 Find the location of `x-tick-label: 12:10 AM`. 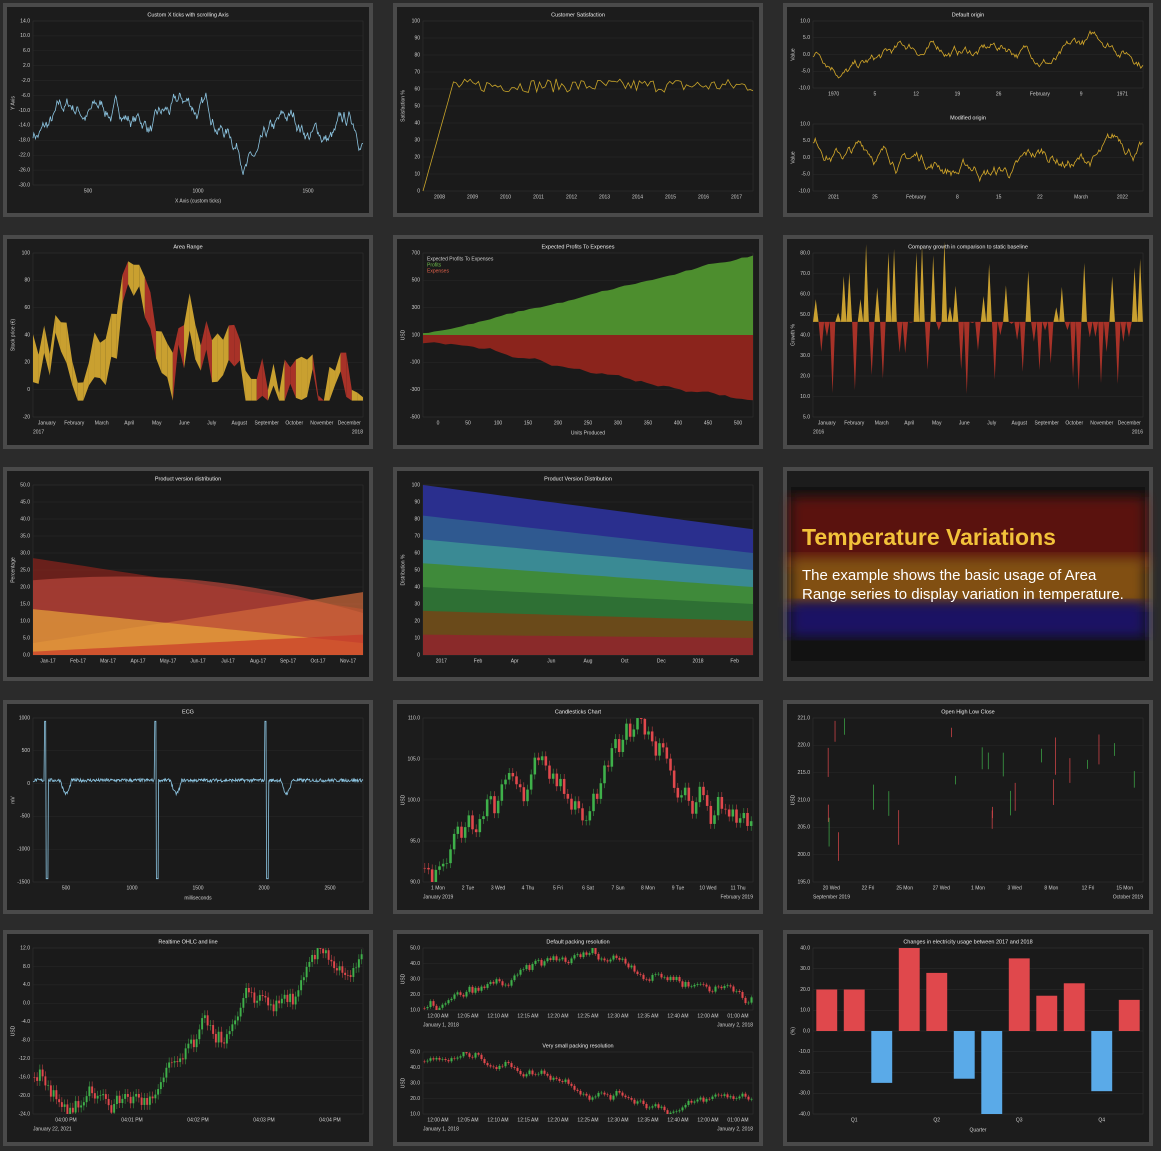

x-tick-label: 12:10 AM is located at coordinates (497, 1016).